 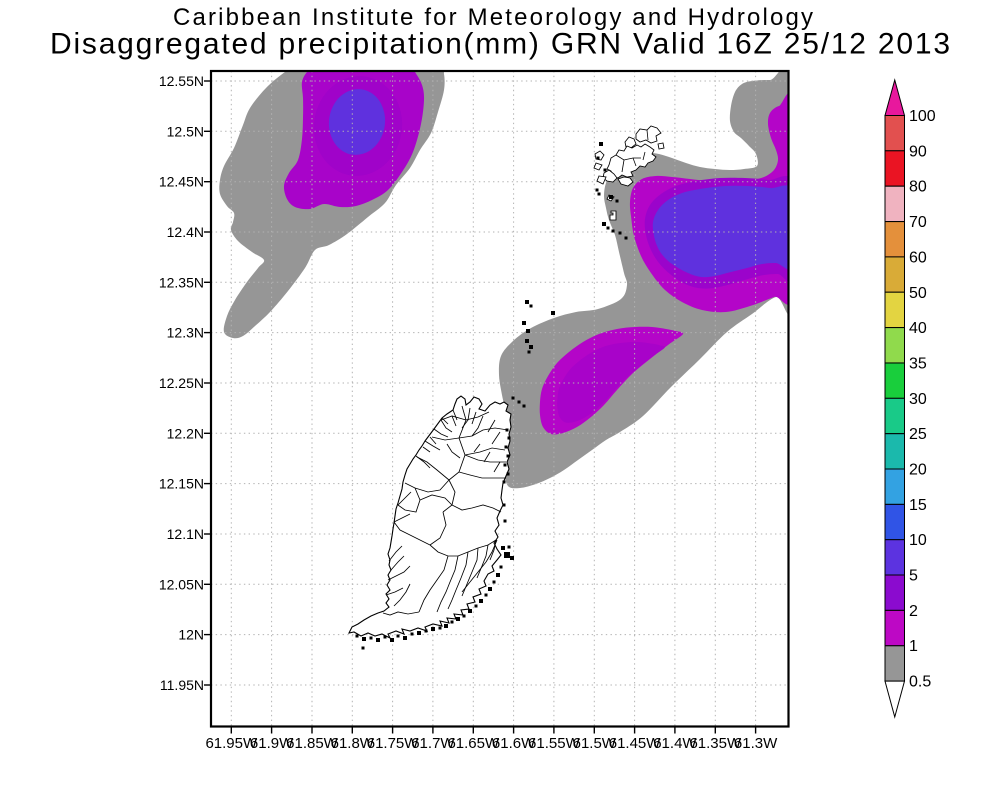 I want to click on svg-text: 61.9W, so click(x=272, y=743).